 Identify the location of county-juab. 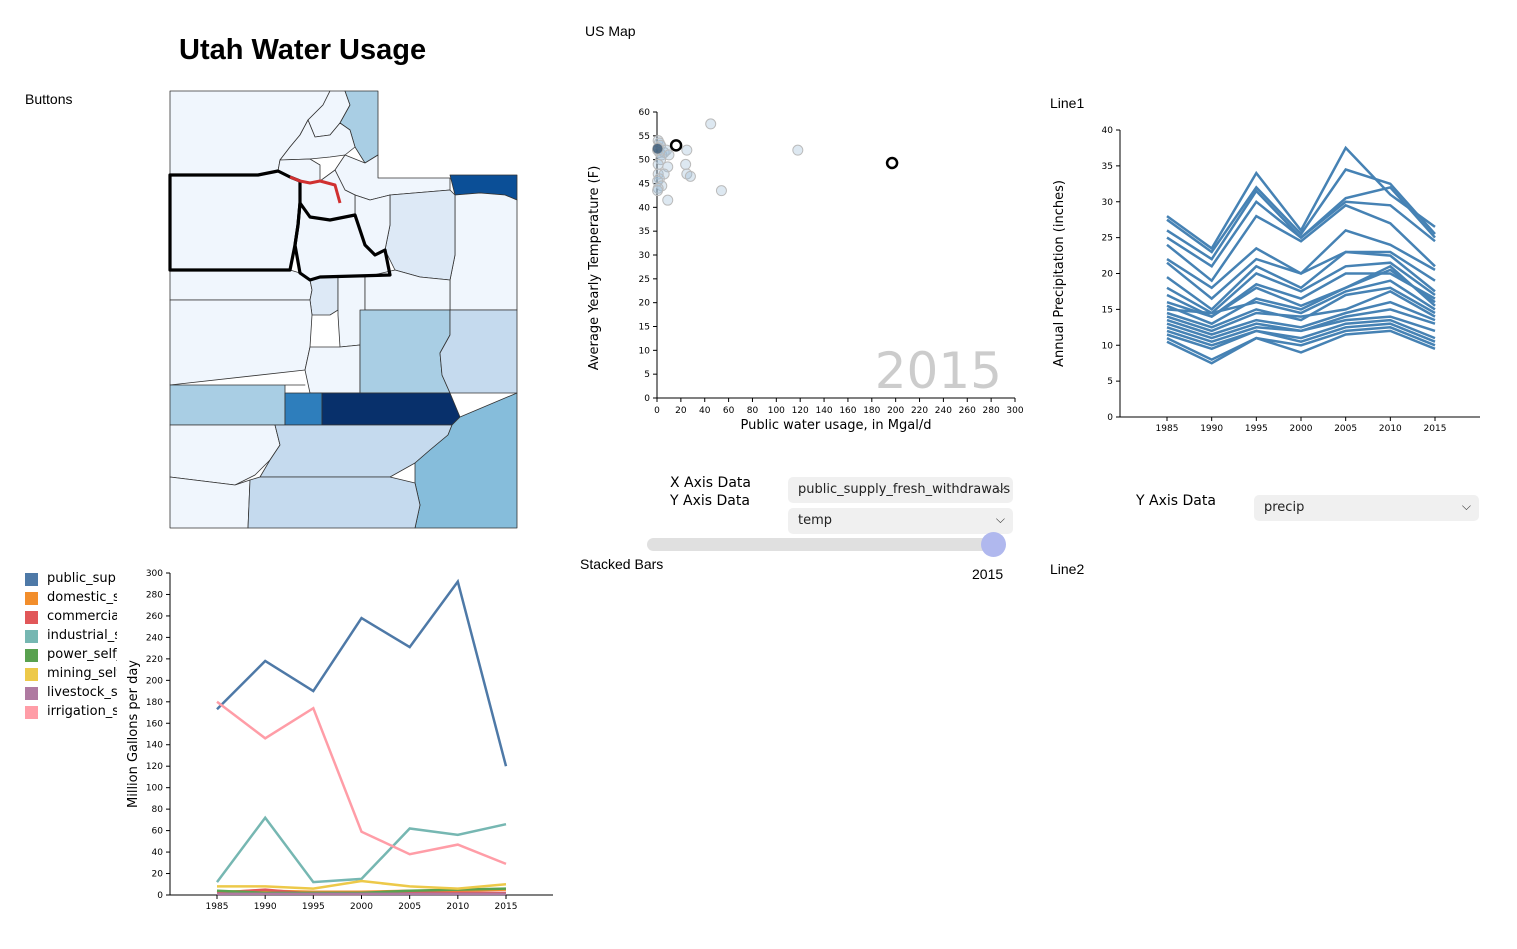
(241, 285).